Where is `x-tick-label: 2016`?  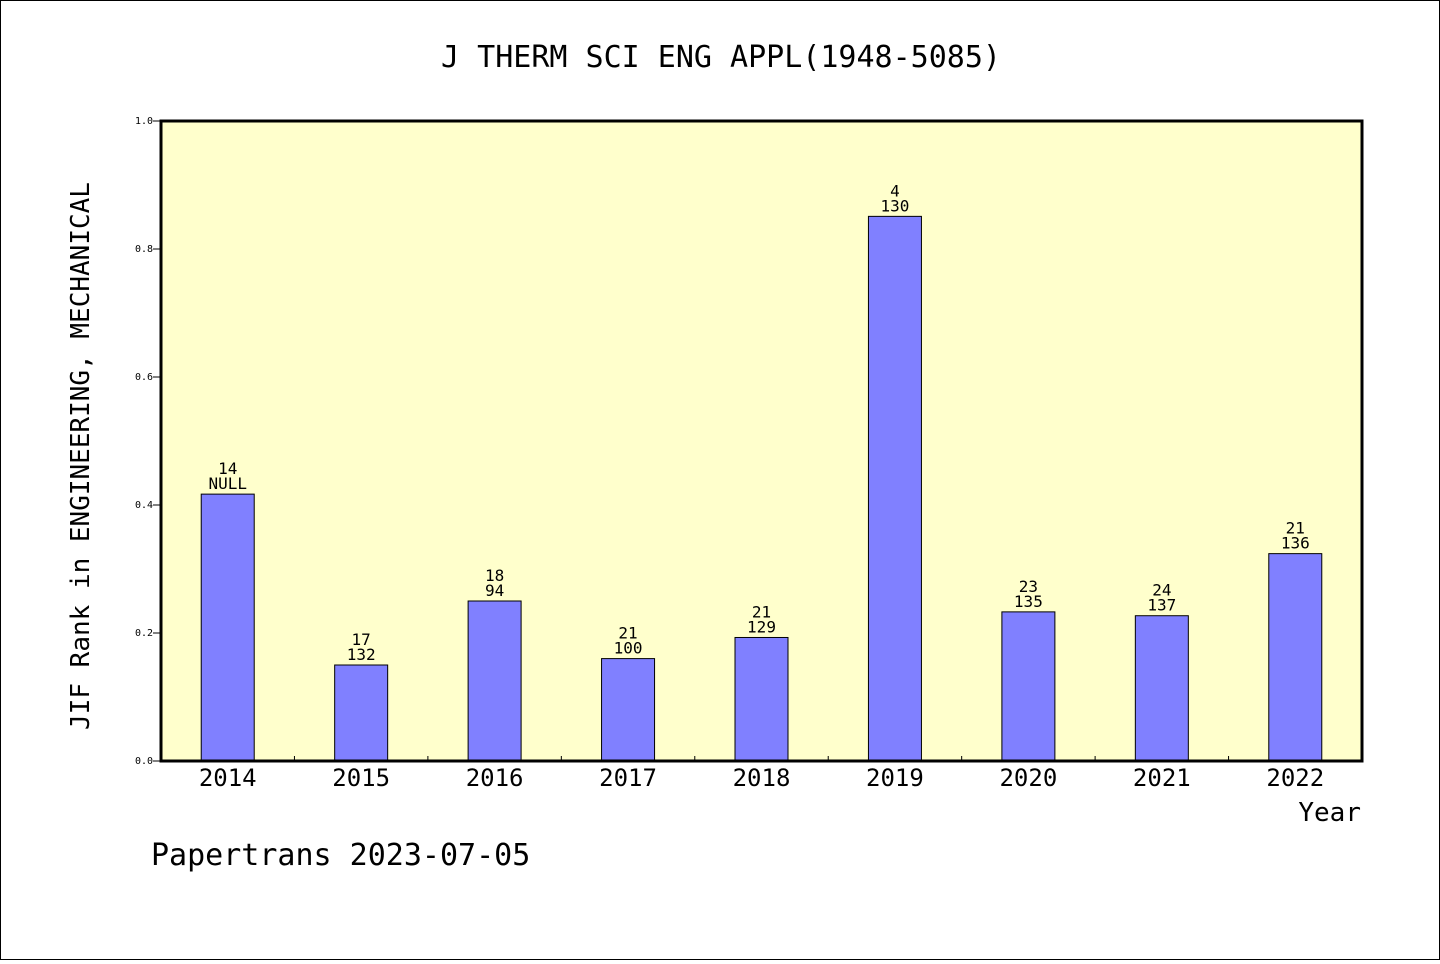 x-tick-label: 2016 is located at coordinates (495, 778).